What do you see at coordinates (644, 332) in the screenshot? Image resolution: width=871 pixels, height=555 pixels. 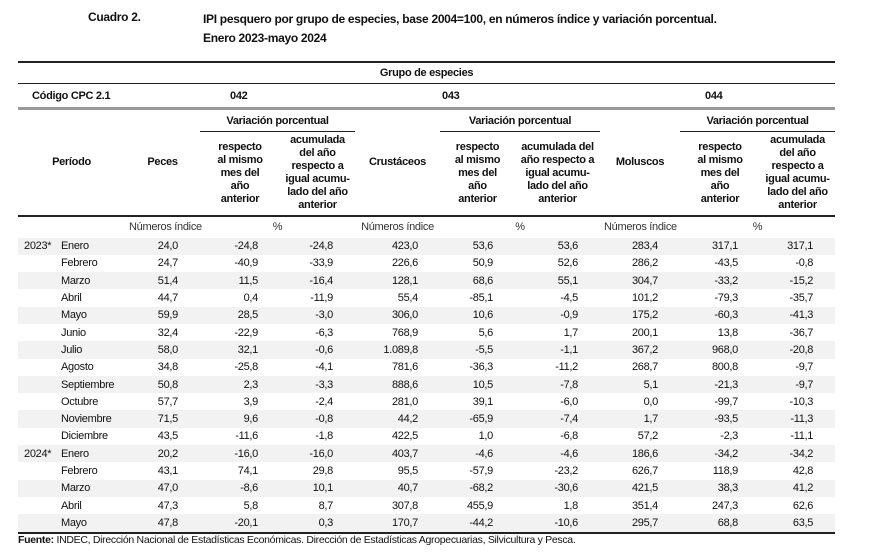 I see `moluscos-index: 200,1` at bounding box center [644, 332].